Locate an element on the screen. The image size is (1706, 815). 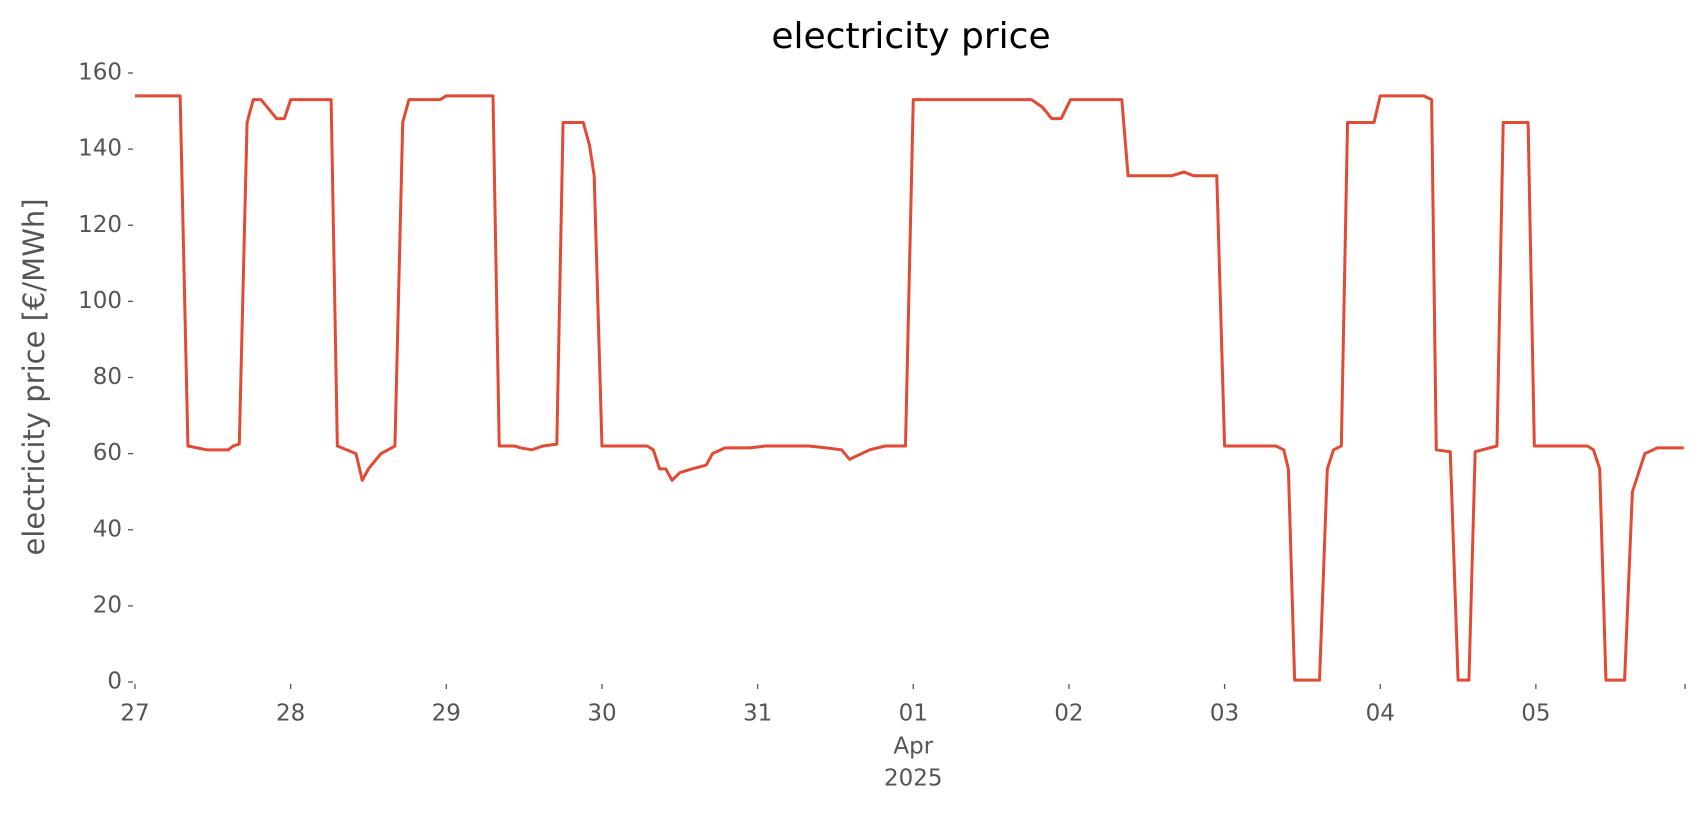
x-tick-label: 01 is located at coordinates (913, 714).